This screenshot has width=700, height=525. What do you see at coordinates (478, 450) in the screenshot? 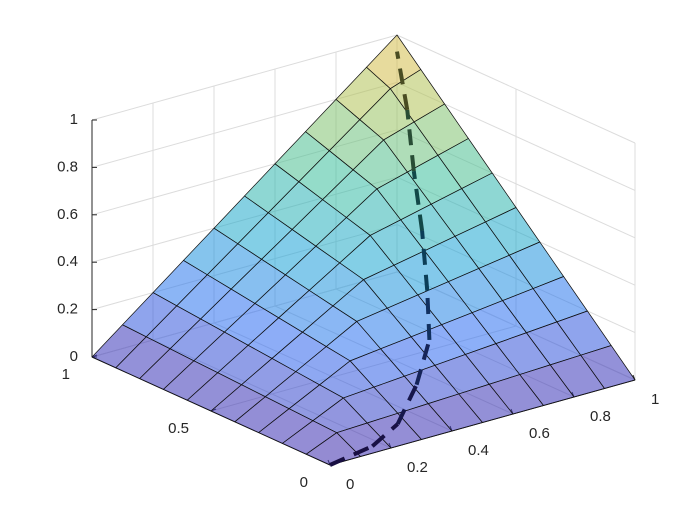
I see `x-tick-label: 0.4` at bounding box center [478, 450].